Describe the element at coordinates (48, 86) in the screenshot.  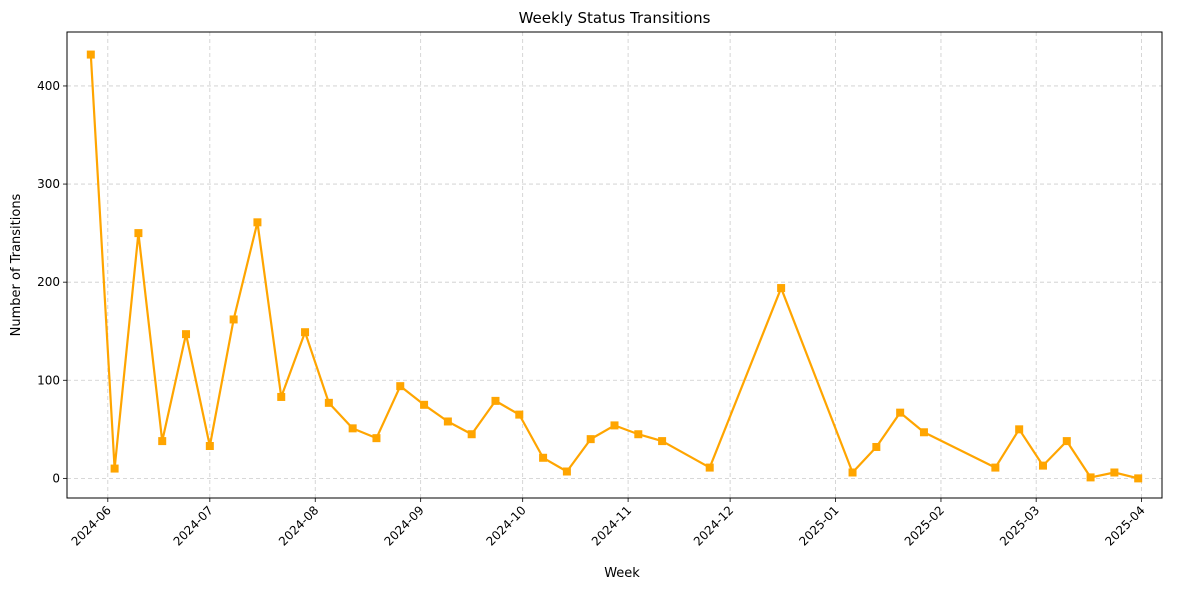
I see `y-tick-label: 400` at that location.